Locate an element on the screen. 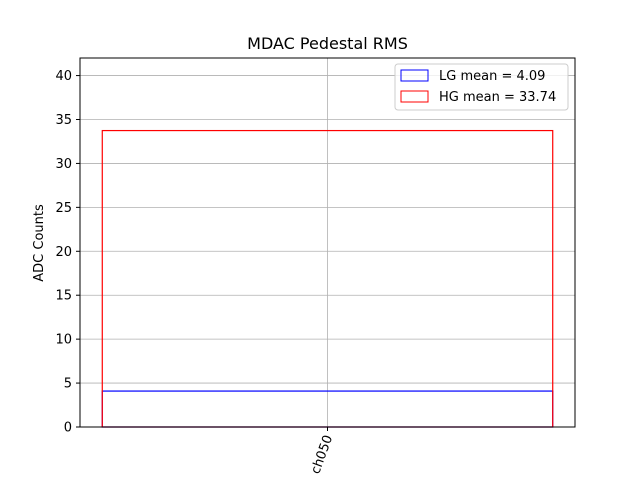 Image resolution: width=640 pixels, height=480 pixels. legend-swatch-lg is located at coordinates (414, 75).